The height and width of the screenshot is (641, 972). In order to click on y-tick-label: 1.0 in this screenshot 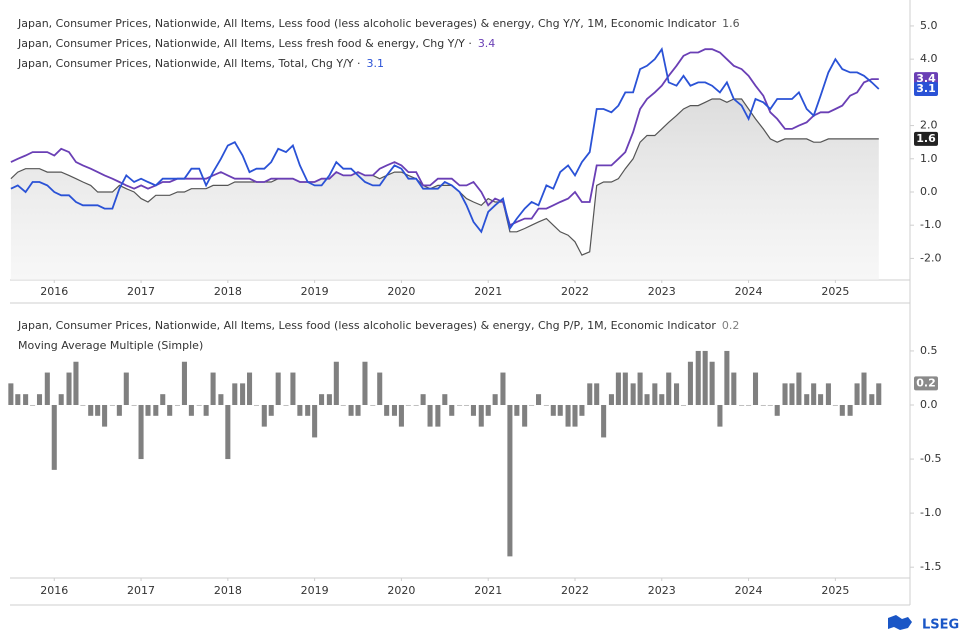, I will do `click(929, 158)`.